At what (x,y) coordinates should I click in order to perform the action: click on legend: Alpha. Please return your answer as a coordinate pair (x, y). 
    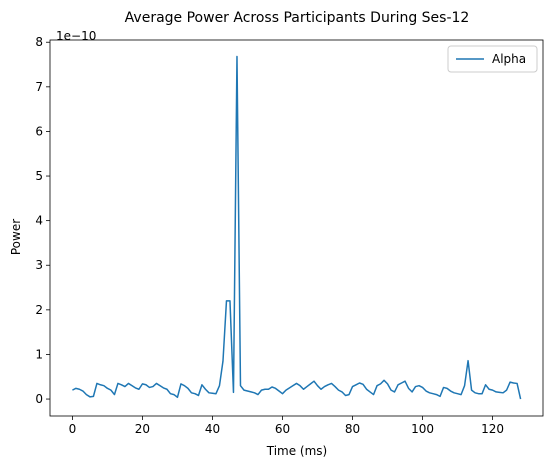
    Looking at the image, I should click on (492, 59).